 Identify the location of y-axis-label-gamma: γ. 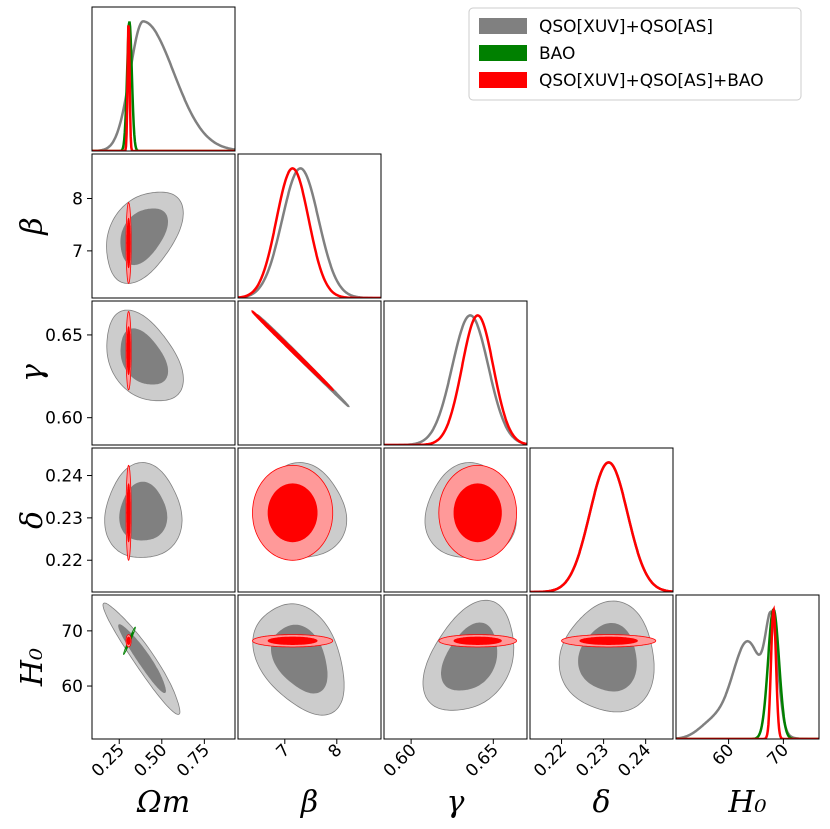
(32, 373).